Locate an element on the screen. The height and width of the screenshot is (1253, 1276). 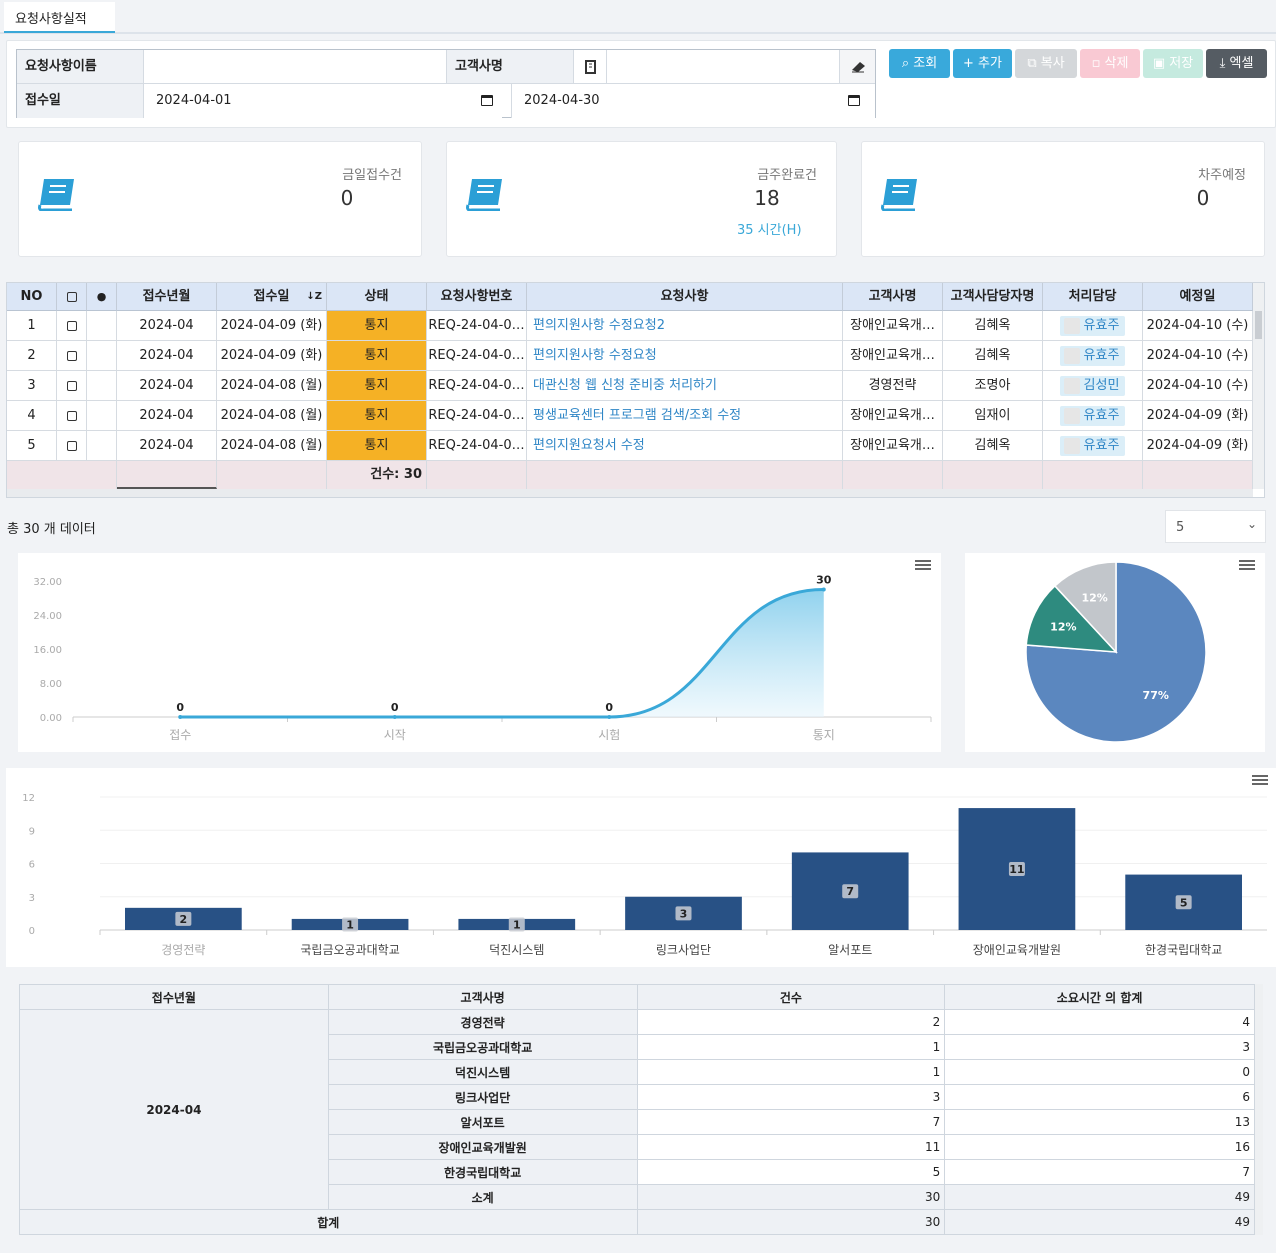
delete-button: ▫ 삭제 is located at coordinates (1110, 63).